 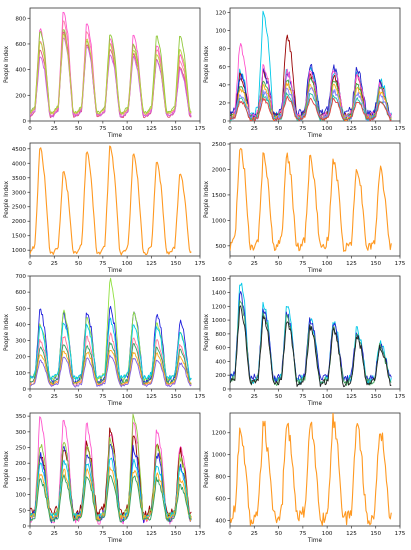 What do you see at coordinates (20, 480) in the screenshot?
I see `y-tick-label: 150` at bounding box center [20, 480].